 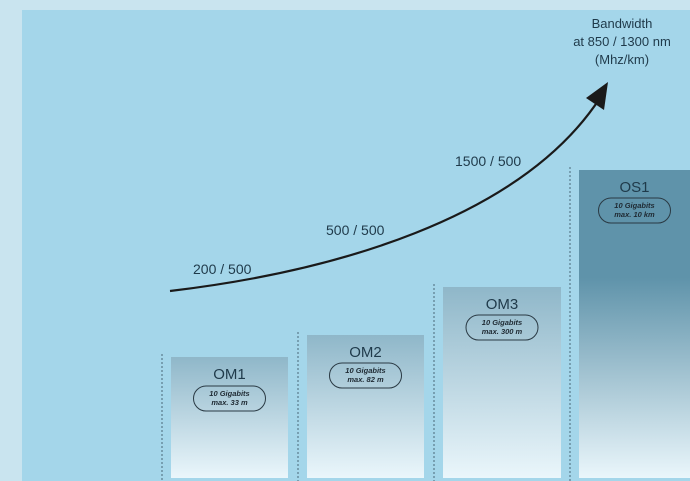 I want to click on bar-om1, so click(x=229, y=417).